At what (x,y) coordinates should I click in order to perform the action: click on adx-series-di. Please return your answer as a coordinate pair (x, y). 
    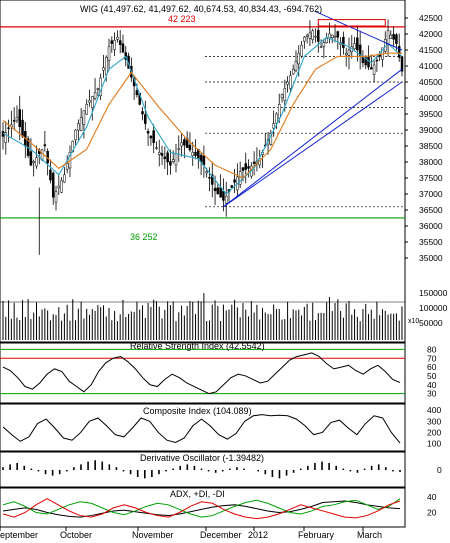
    Looking at the image, I should click on (201, 508).